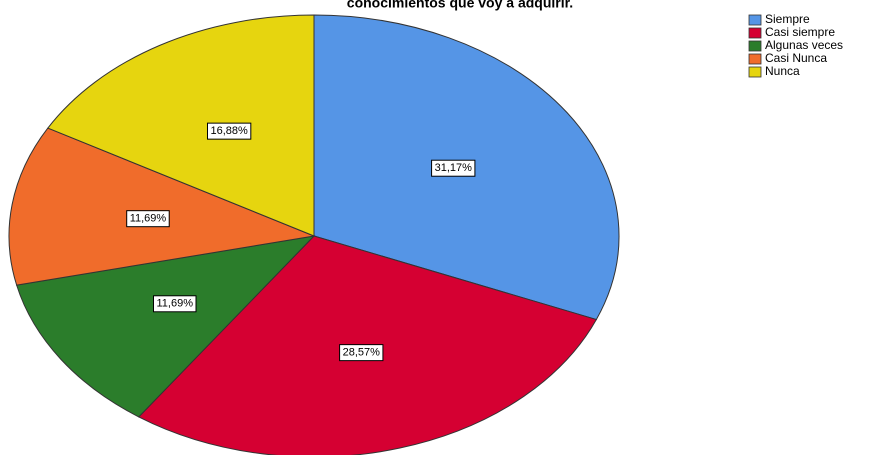 Image resolution: width=884 pixels, height=455 pixels. What do you see at coordinates (782, 71) in the screenshot?
I see `legend-label: Nunca` at bounding box center [782, 71].